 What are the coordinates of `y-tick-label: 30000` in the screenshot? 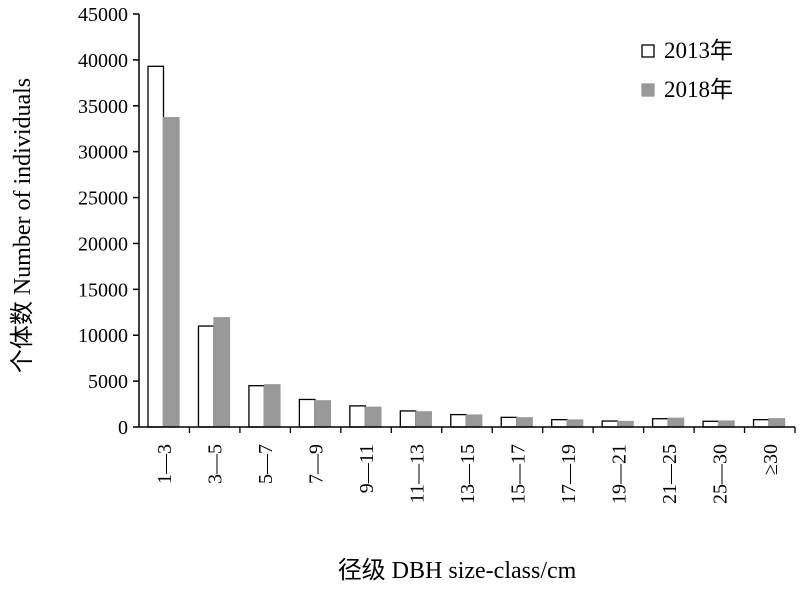 It's located at (103, 153).